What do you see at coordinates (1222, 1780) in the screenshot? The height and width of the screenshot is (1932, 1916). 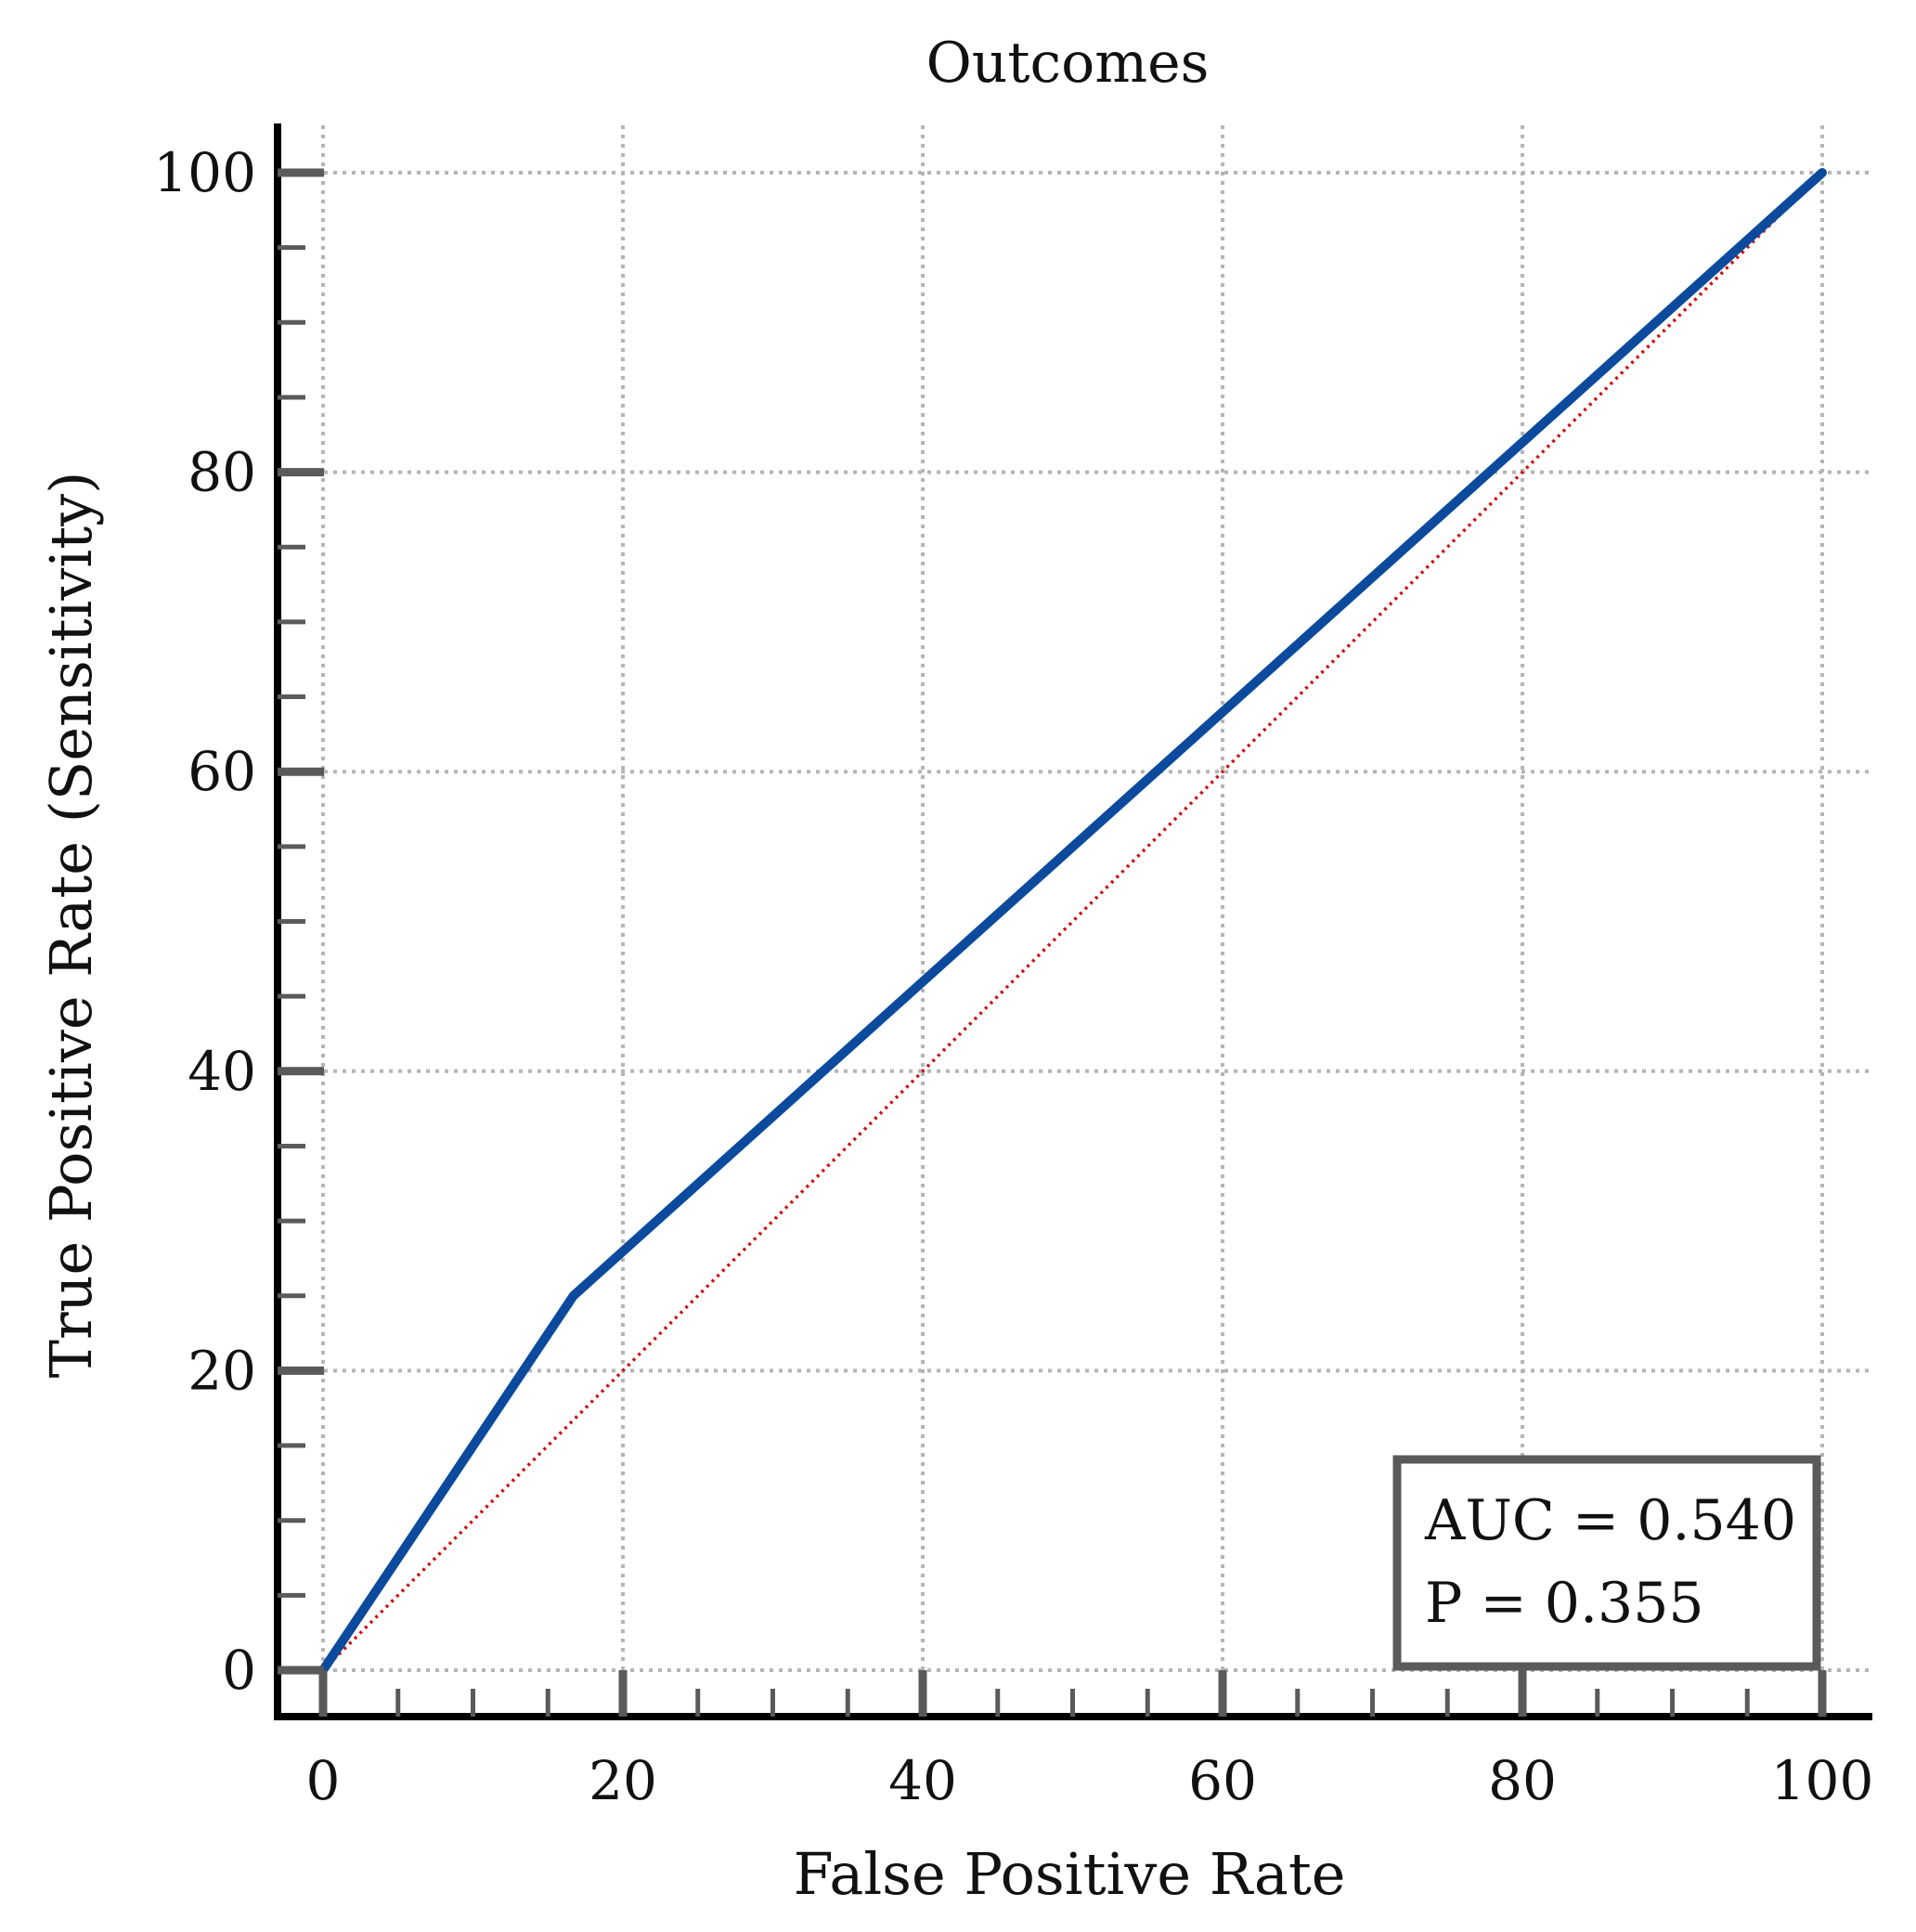 I see `x-tick-label: 60` at bounding box center [1222, 1780].